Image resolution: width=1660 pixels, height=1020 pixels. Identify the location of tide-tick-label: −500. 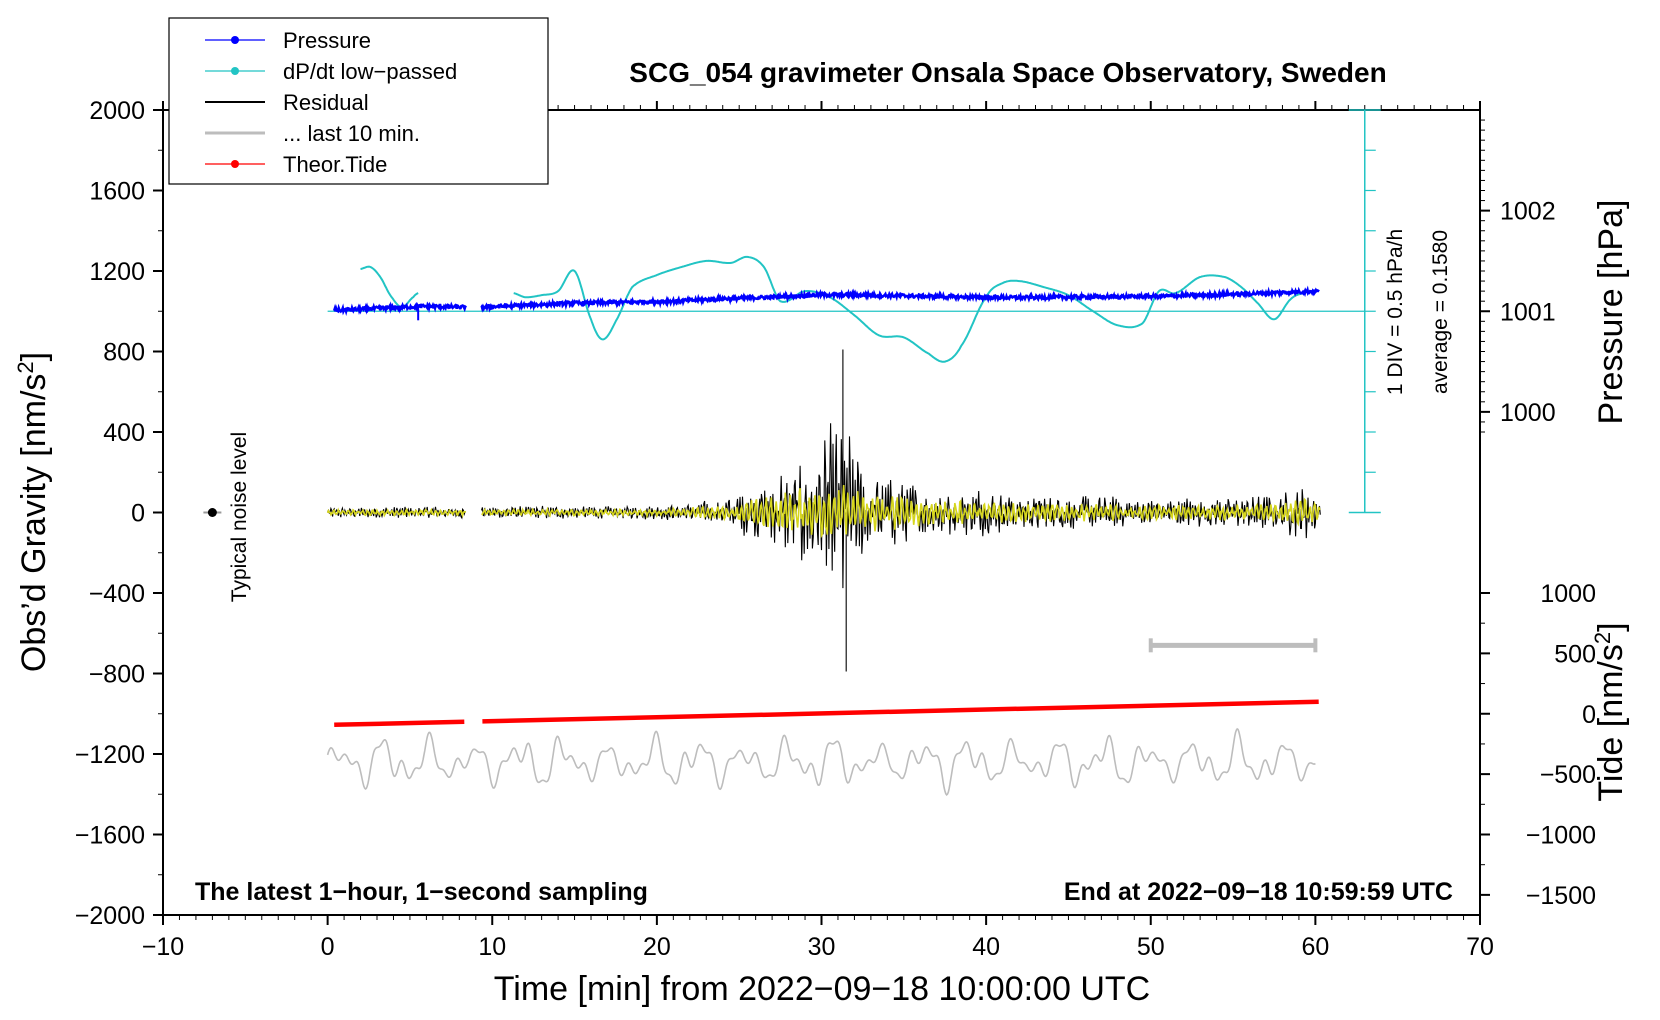
(1568, 775).